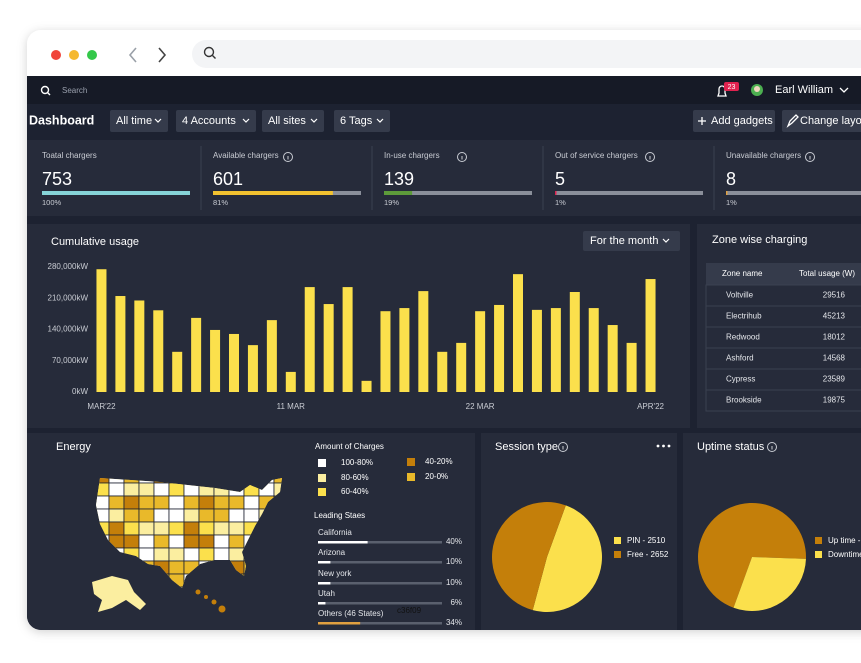  Describe the element at coordinates (61, 120) in the screenshot. I see `page-title: Dashboard` at that location.